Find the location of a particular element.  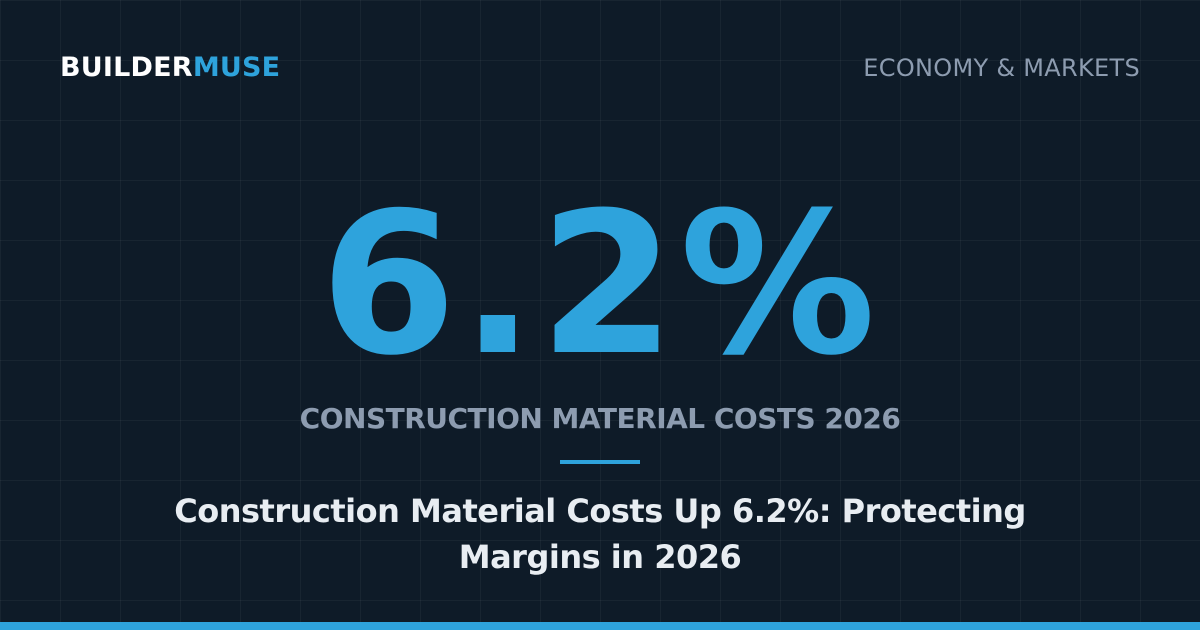

stat-label: CONSTRUCTION MATERIAL COSTS 2026 is located at coordinates (600, 418).